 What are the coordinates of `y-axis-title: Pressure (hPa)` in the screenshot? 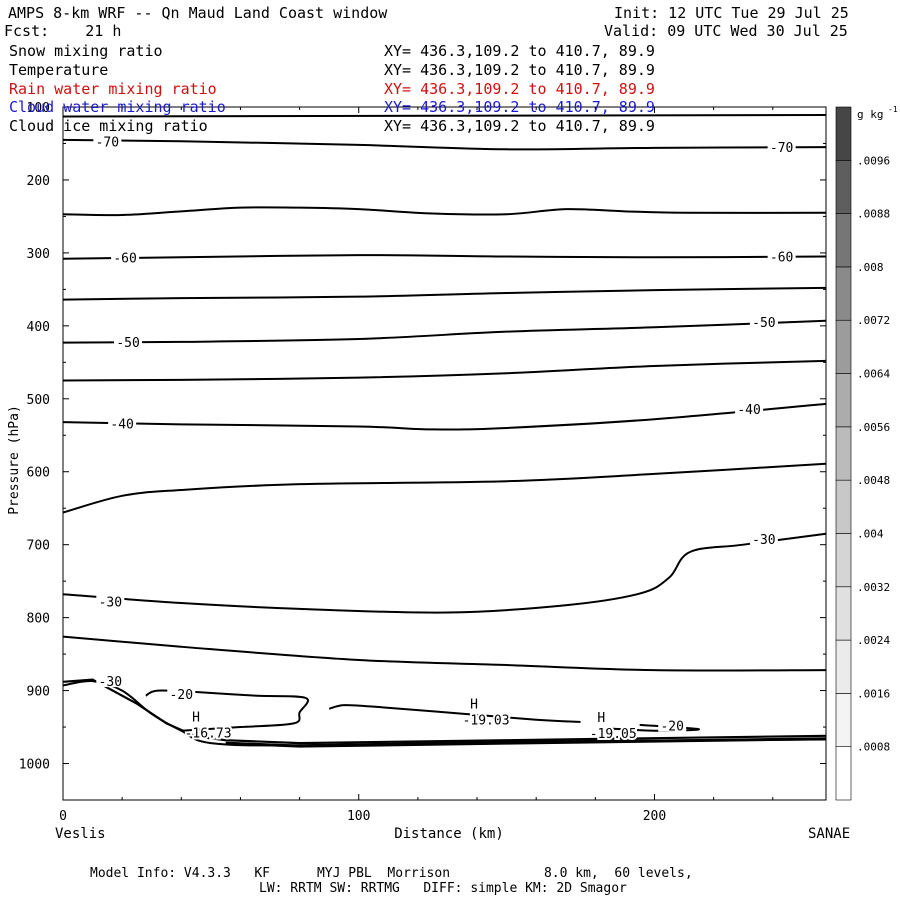 It's located at (14, 460).